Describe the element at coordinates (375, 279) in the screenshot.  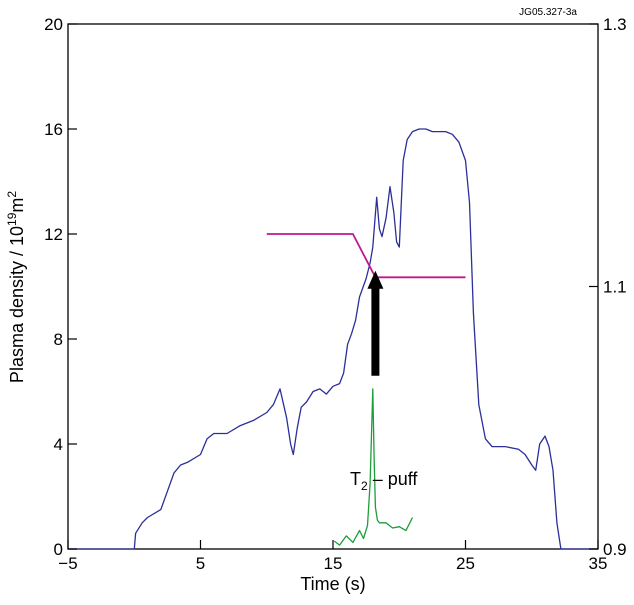
I see `arrow-head` at that location.